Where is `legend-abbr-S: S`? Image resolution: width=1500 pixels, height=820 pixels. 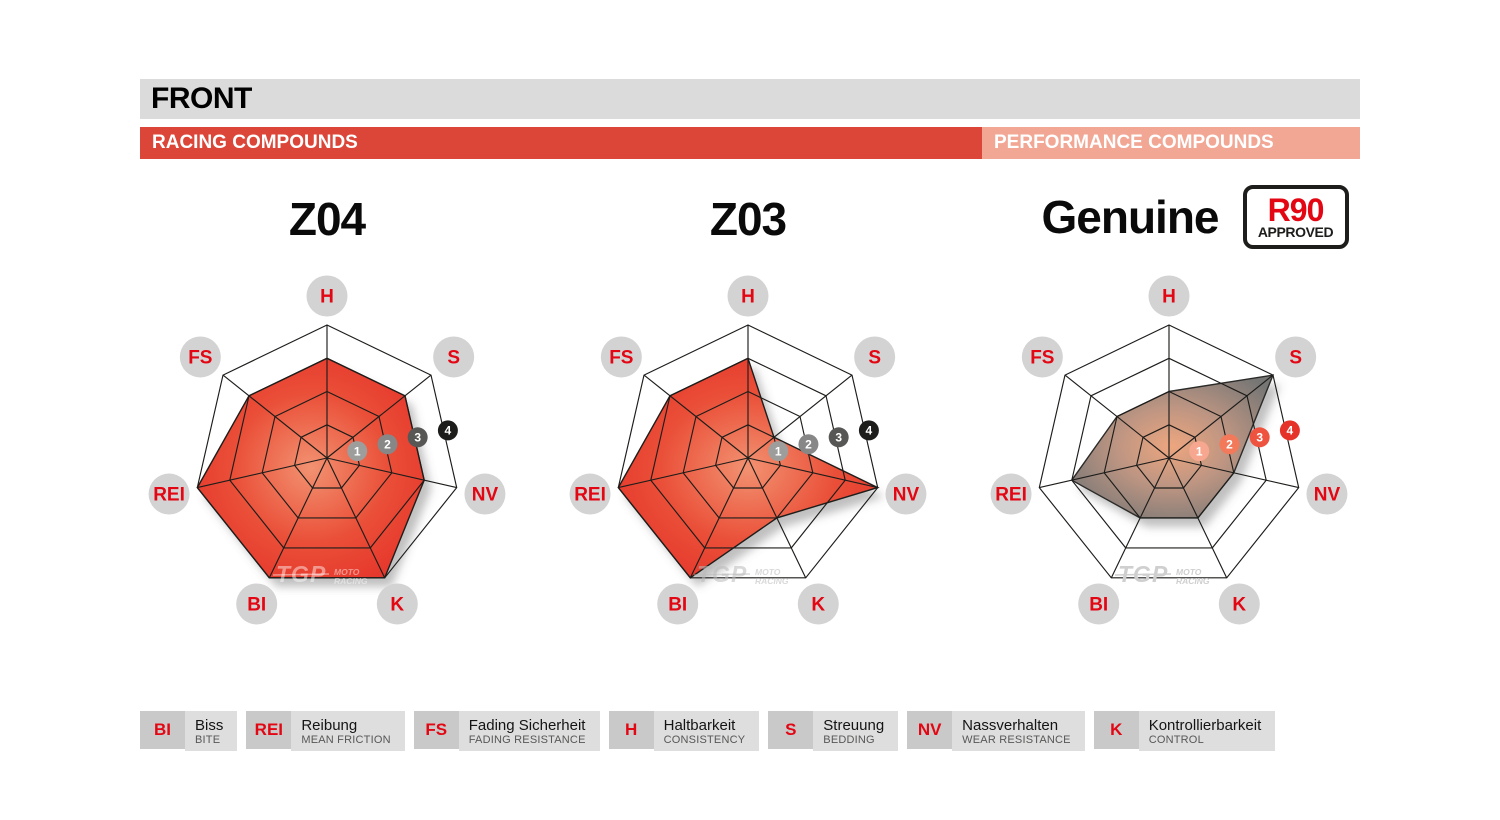 legend-abbr-S: S is located at coordinates (791, 730).